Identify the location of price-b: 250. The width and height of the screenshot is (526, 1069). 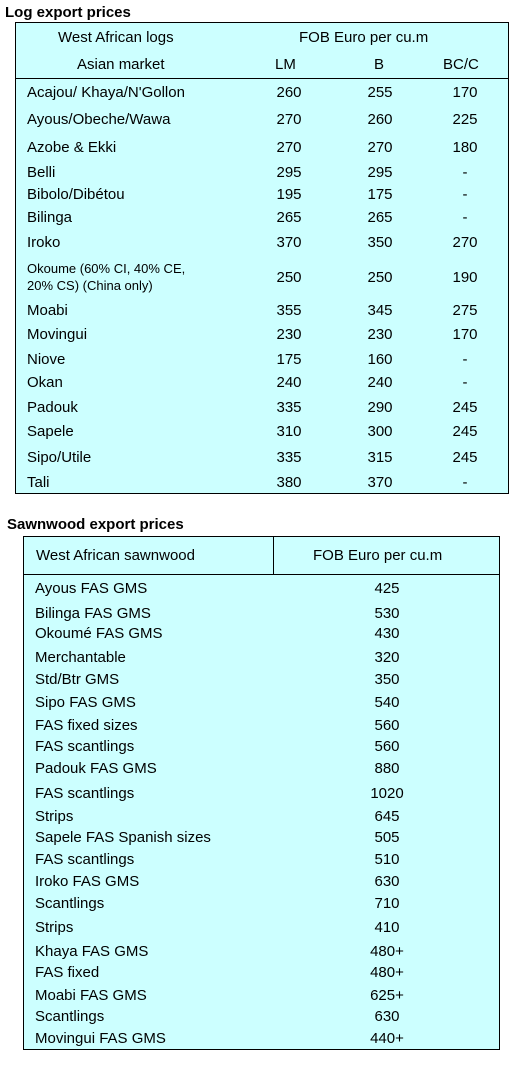
(380, 277).